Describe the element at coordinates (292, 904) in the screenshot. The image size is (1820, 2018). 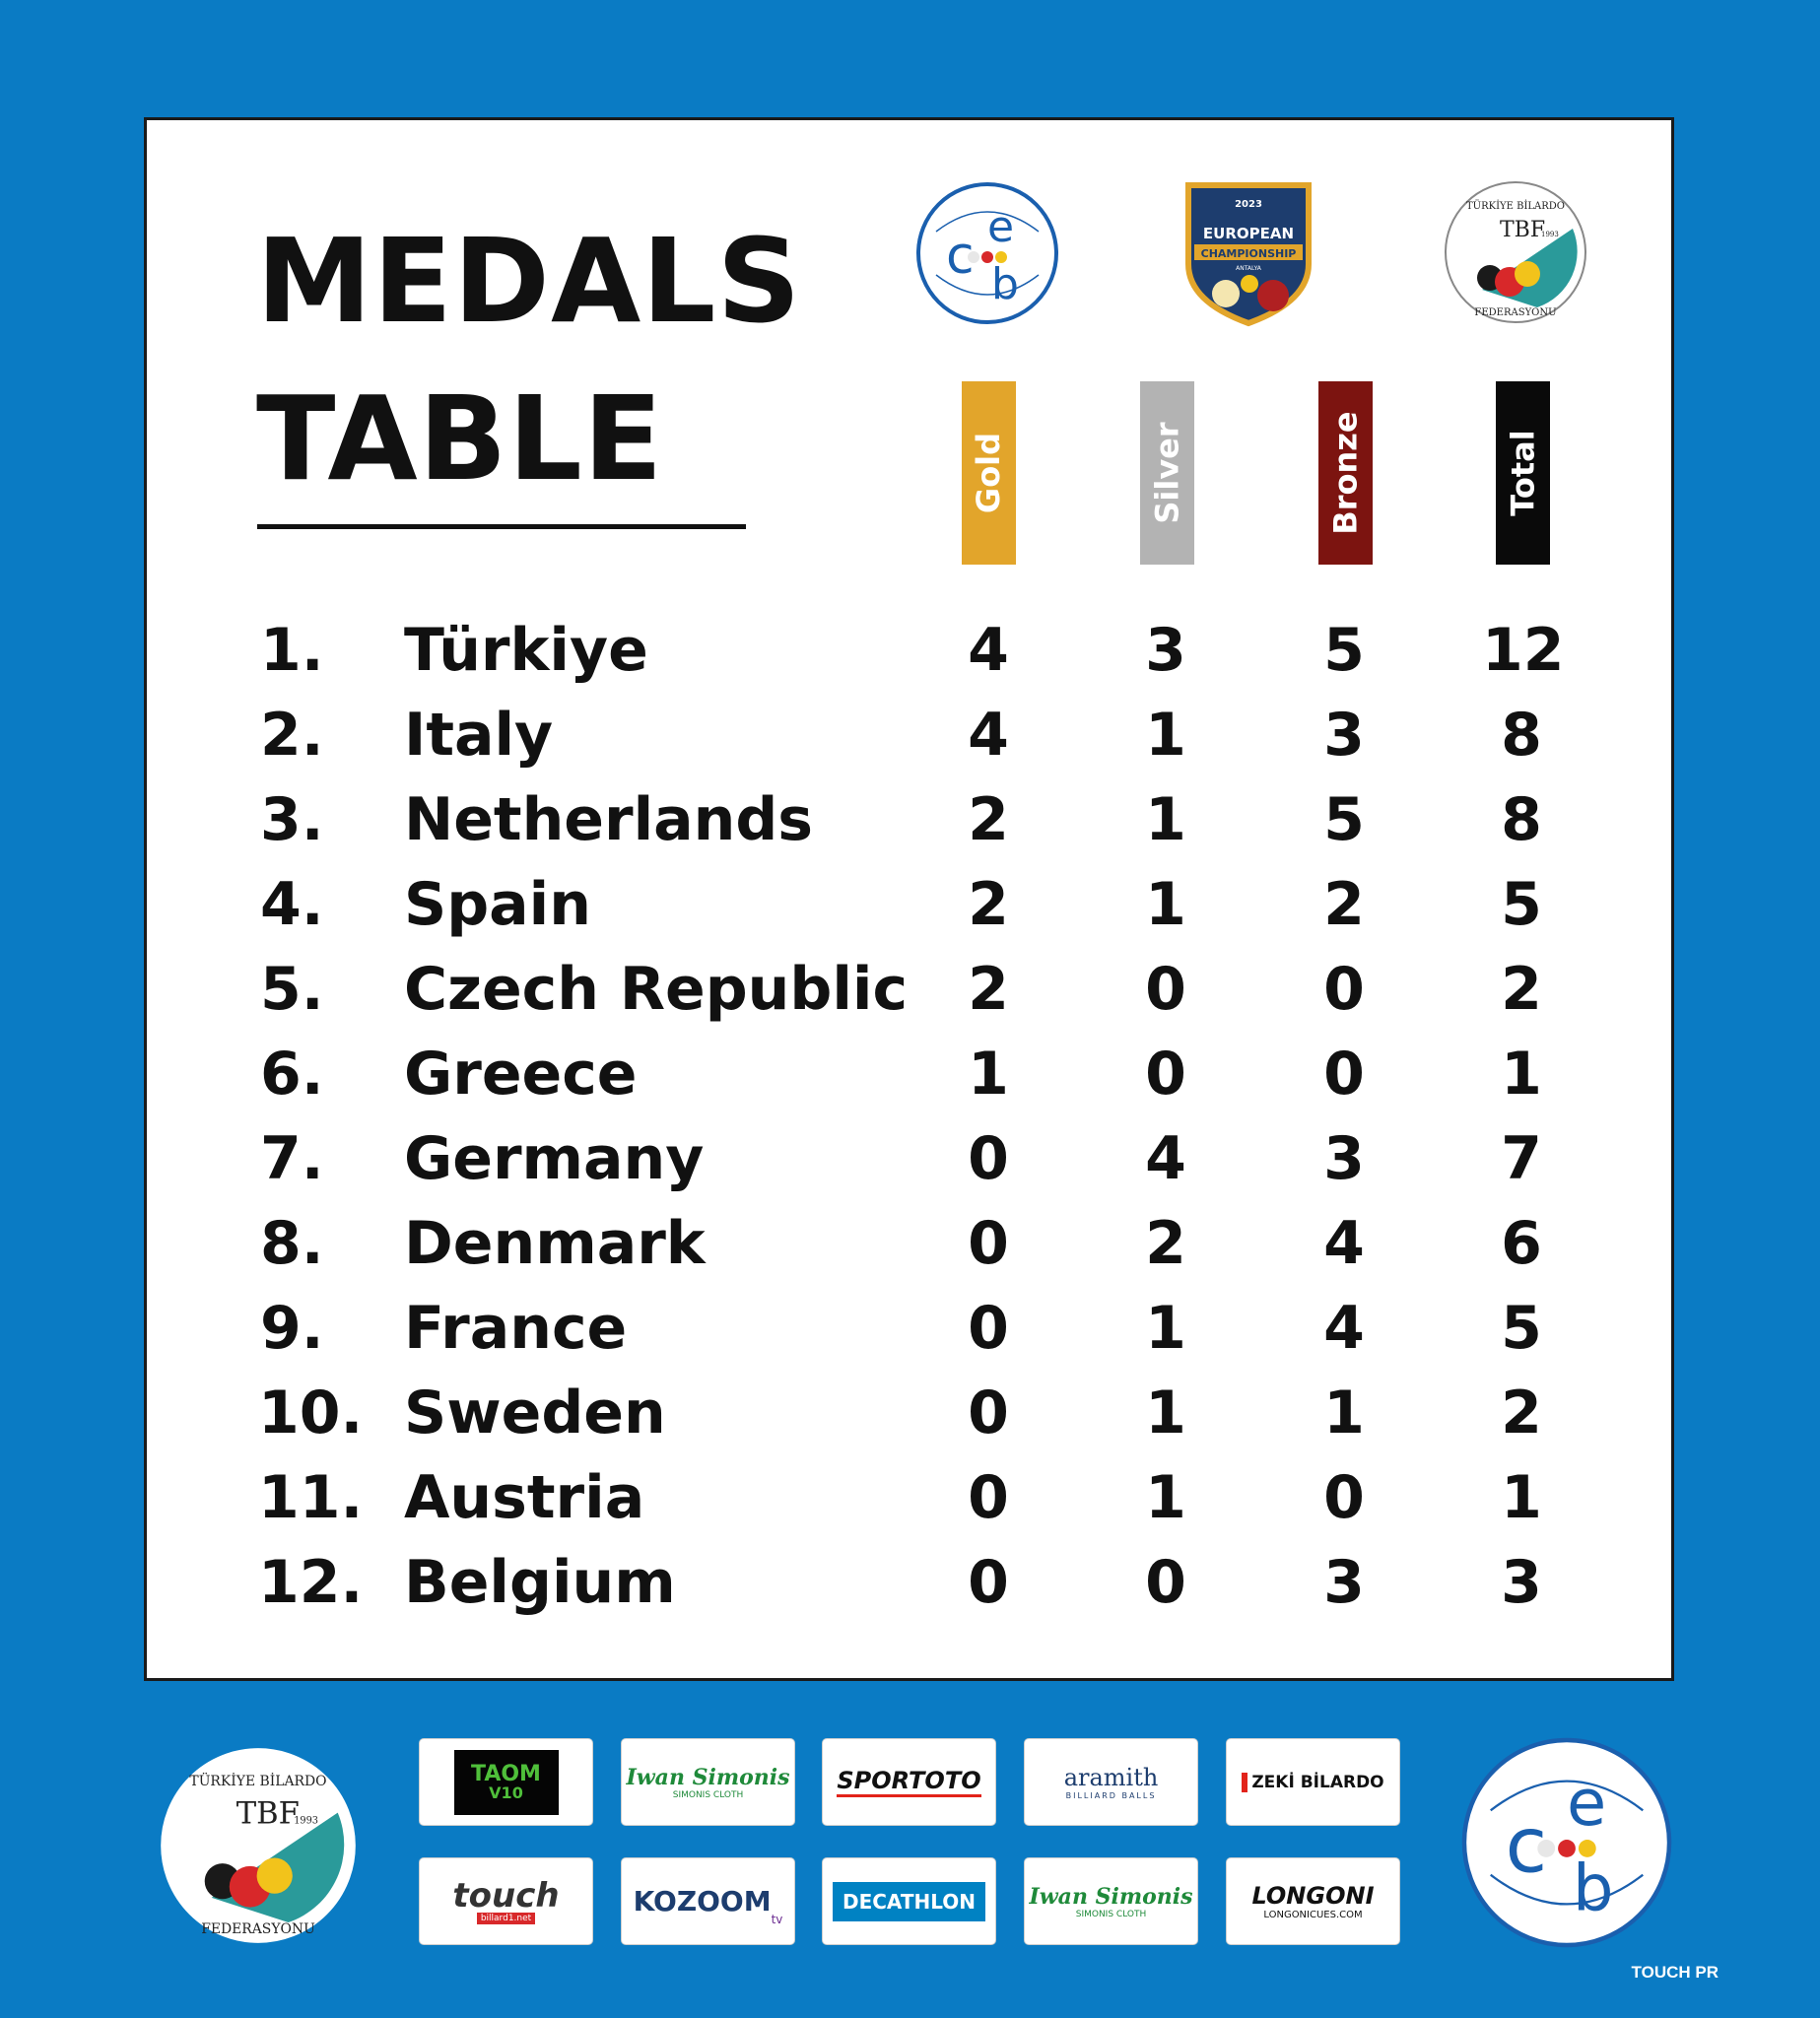
I see `rank: 4.` at that location.